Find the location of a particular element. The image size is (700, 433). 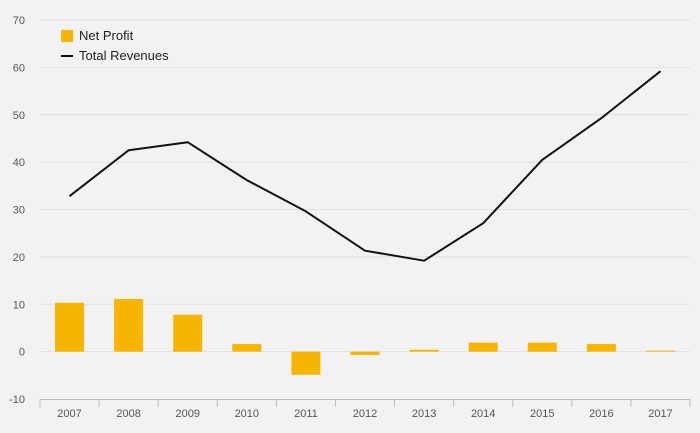

legend-swatch-net-profit is located at coordinates (67, 36).